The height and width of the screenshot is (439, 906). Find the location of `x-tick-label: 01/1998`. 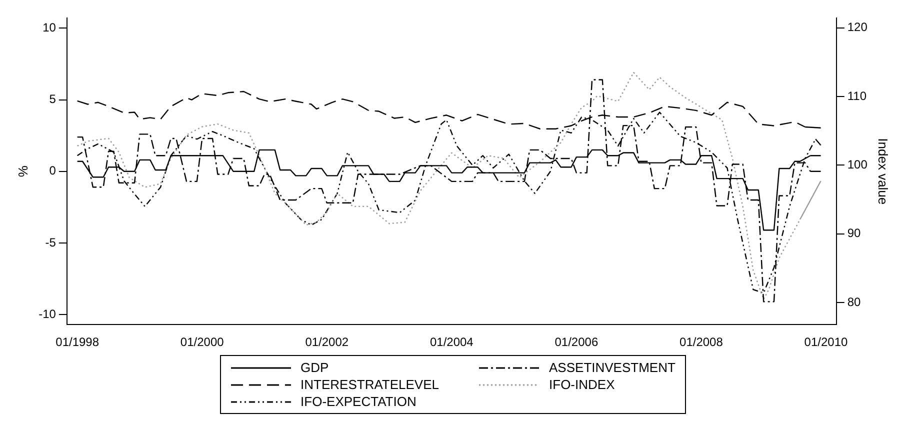

x-tick-label: 01/1998 is located at coordinates (78, 342).